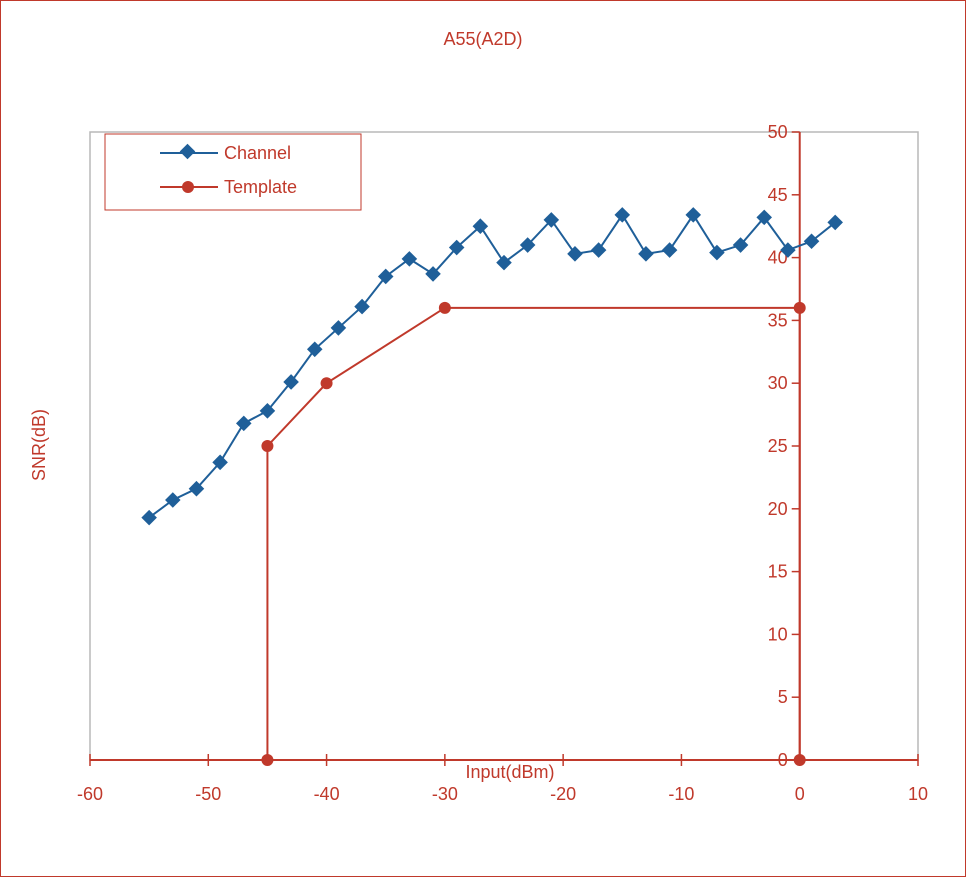  Describe the element at coordinates (208, 794) in the screenshot. I see `x-tick-label: -50` at that location.